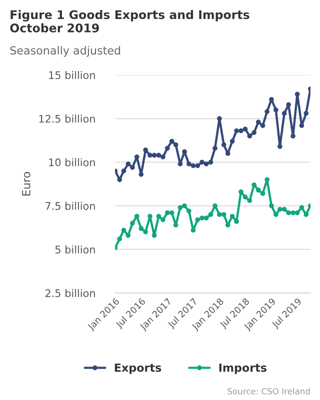 The height and width of the screenshot is (400, 320). Describe the element at coordinates (65, 51) in the screenshot. I see `chart-subtitle: Seasonally adjusted` at that location.